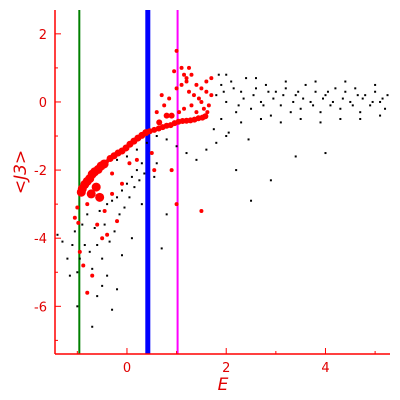 Image resolution: width=400 pixels, height=400 pixels. What do you see at coordinates (40, 239) in the screenshot?
I see `y-tick-label: -4` at bounding box center [40, 239].